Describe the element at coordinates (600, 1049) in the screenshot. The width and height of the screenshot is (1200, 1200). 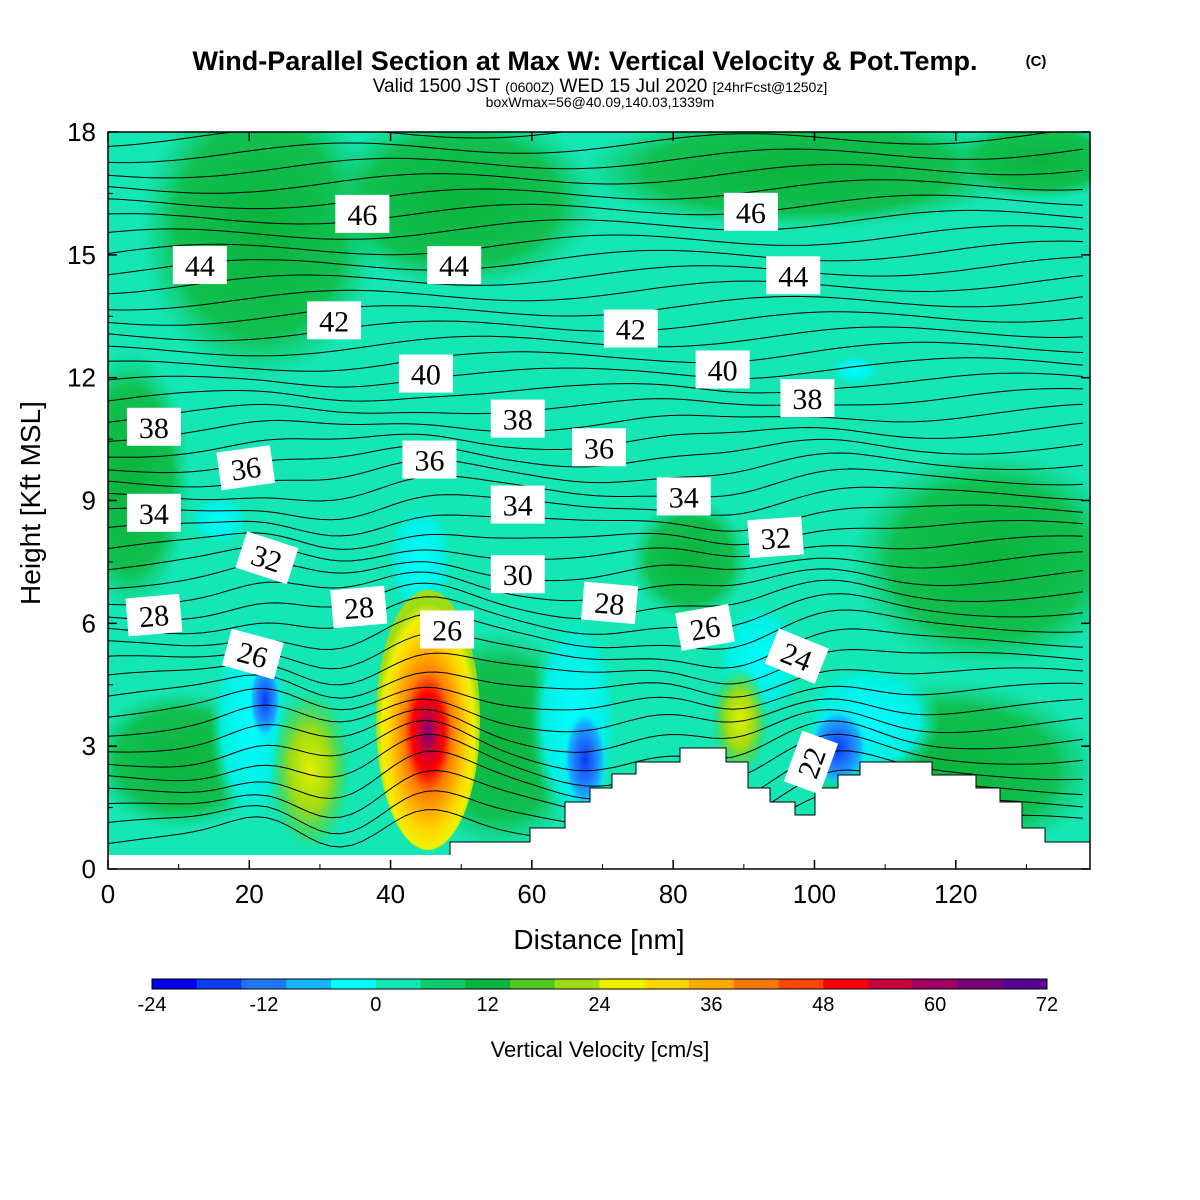
I see `colorbar-title: Vertical Velocity [cm/s]` at that location.